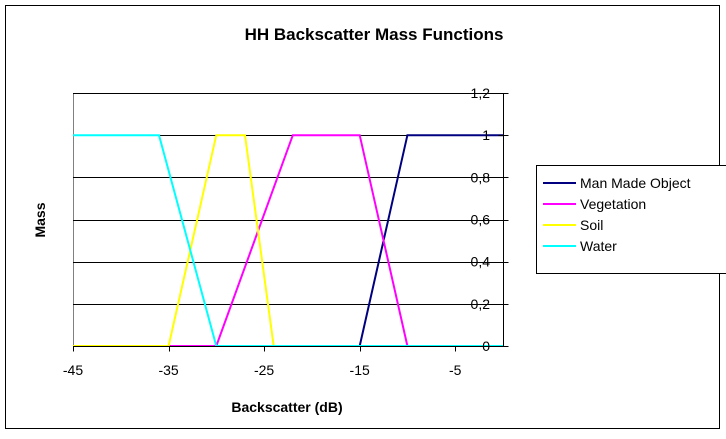  I want to click on legend-label-water: Water, so click(598, 246).